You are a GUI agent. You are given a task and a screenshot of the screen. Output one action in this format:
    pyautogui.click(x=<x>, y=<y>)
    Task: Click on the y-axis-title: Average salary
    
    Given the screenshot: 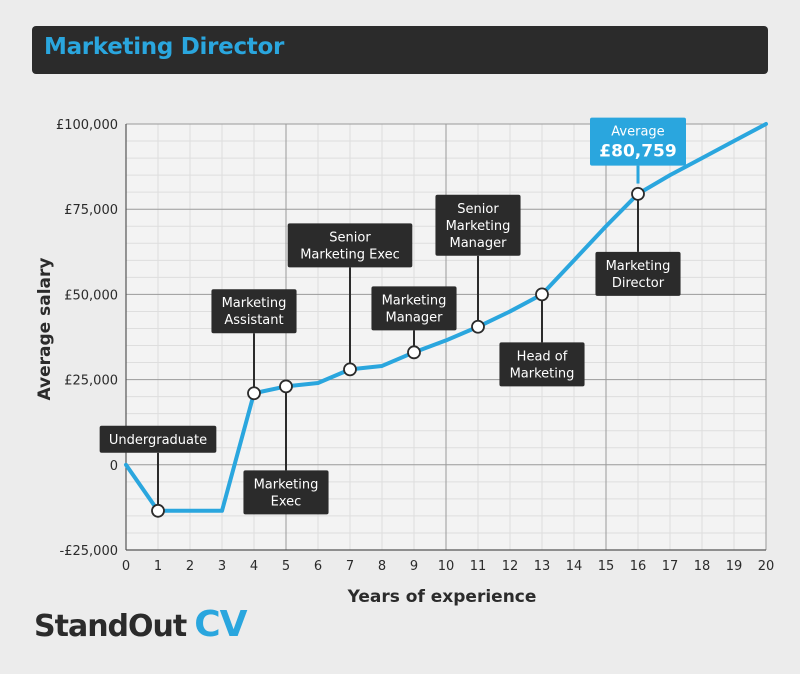 What is the action you would take?
    pyautogui.click(x=45, y=329)
    